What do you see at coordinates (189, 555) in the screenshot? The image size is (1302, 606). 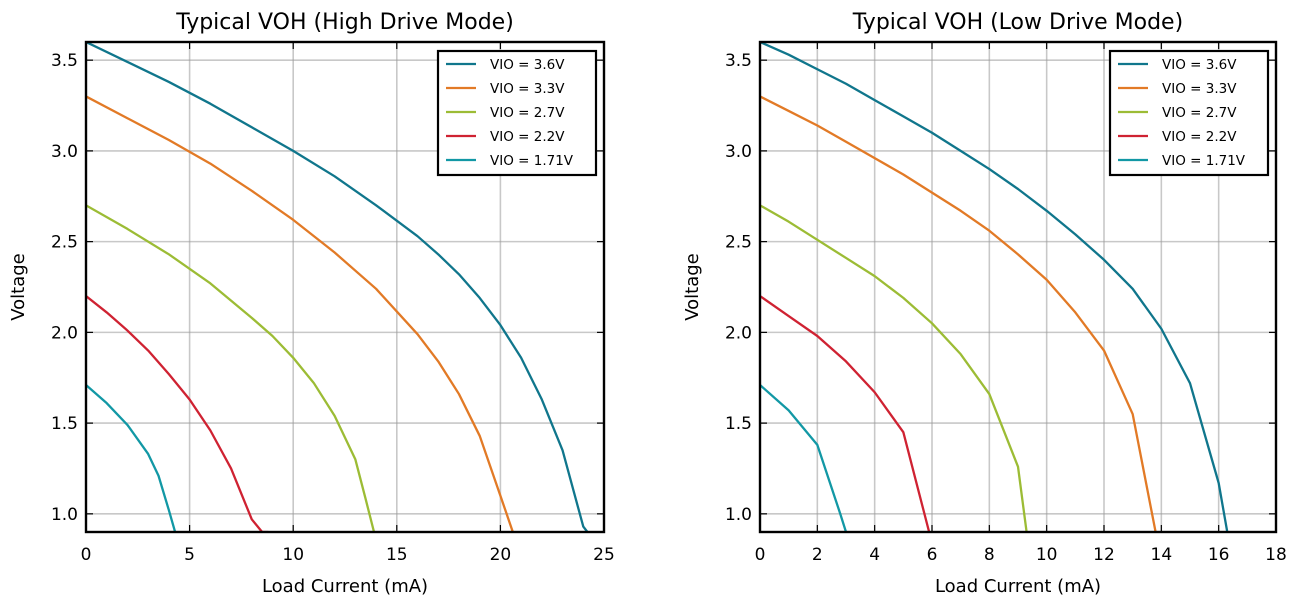 I see `x-tick-label: 5` at bounding box center [189, 555].